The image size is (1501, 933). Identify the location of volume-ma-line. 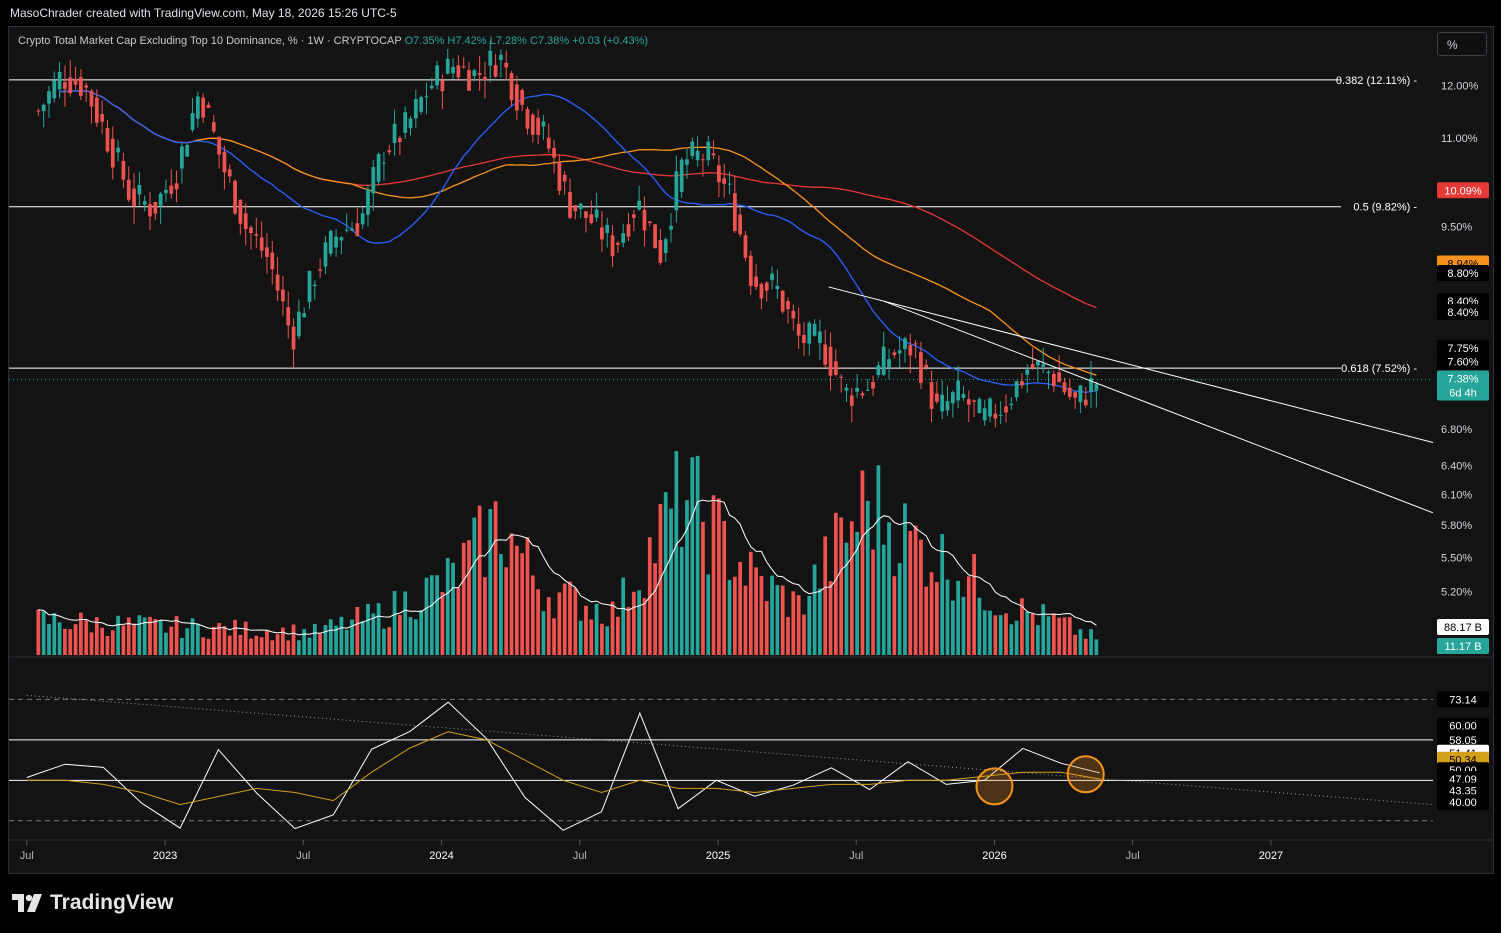
(567, 567).